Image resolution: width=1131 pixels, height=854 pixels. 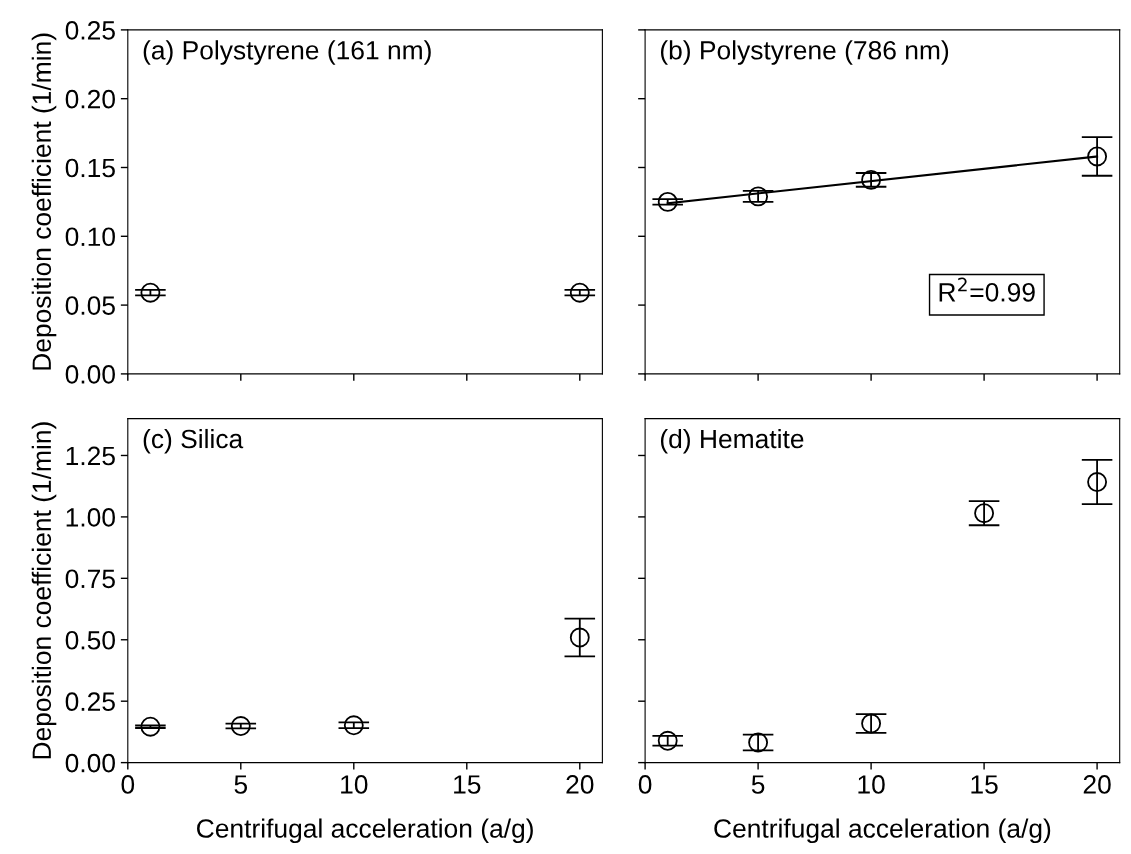 What do you see at coordinates (804, 52) in the screenshot?
I see `chart-title: (b) Polystyrene (786 nm)` at bounding box center [804, 52].